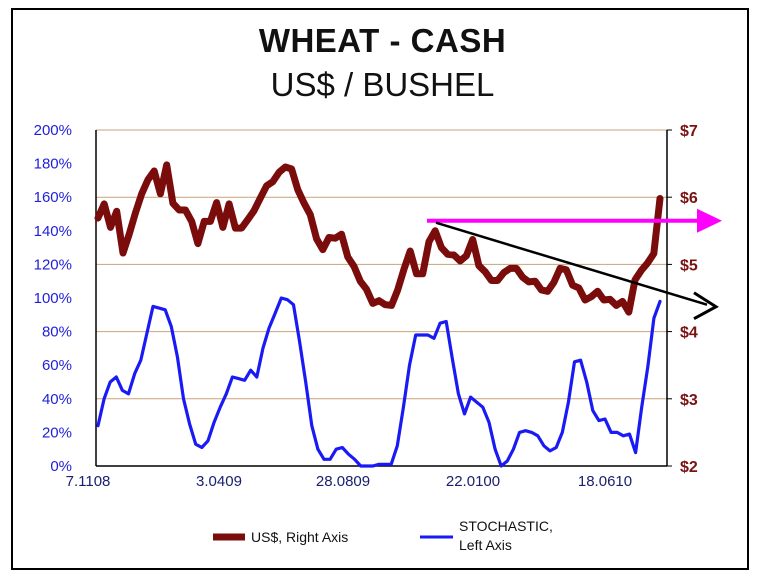 The height and width of the screenshot is (588, 765). Describe the element at coordinates (343, 481) in the screenshot. I see `x-tick-label: 28.0809` at that location.